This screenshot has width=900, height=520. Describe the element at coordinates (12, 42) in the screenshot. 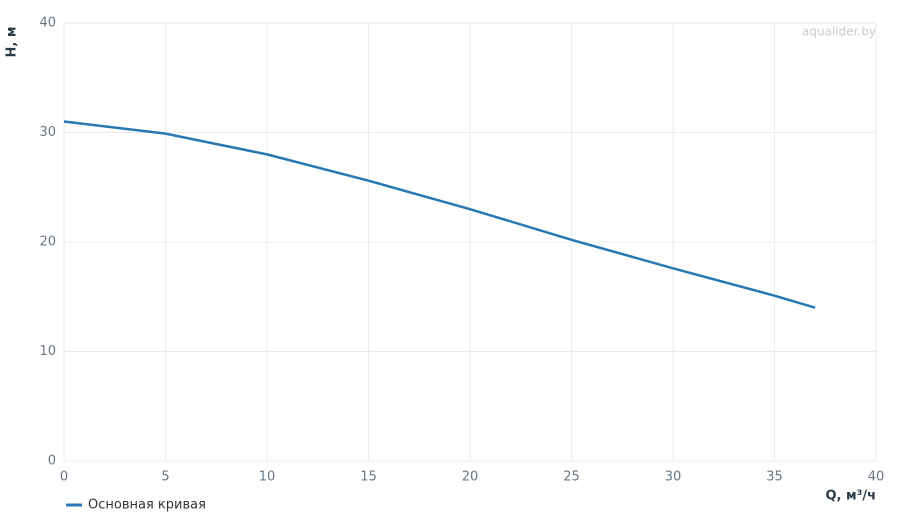

I see `y-axis-title: H, м` at that location.